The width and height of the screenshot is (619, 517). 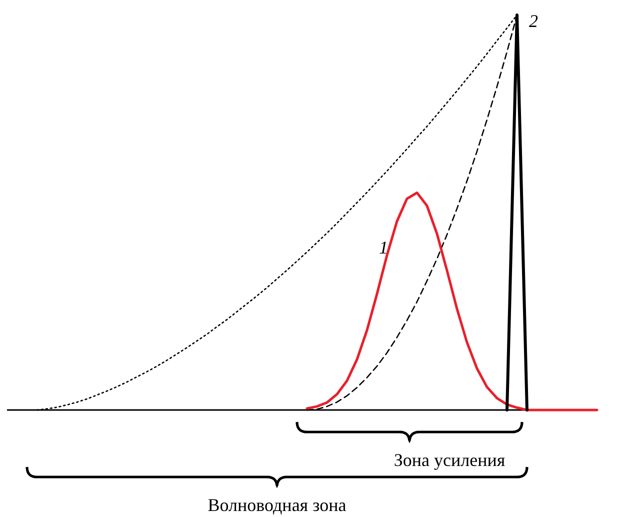 What do you see at coordinates (533, 21) in the screenshot?
I see `series-label: 2` at bounding box center [533, 21].